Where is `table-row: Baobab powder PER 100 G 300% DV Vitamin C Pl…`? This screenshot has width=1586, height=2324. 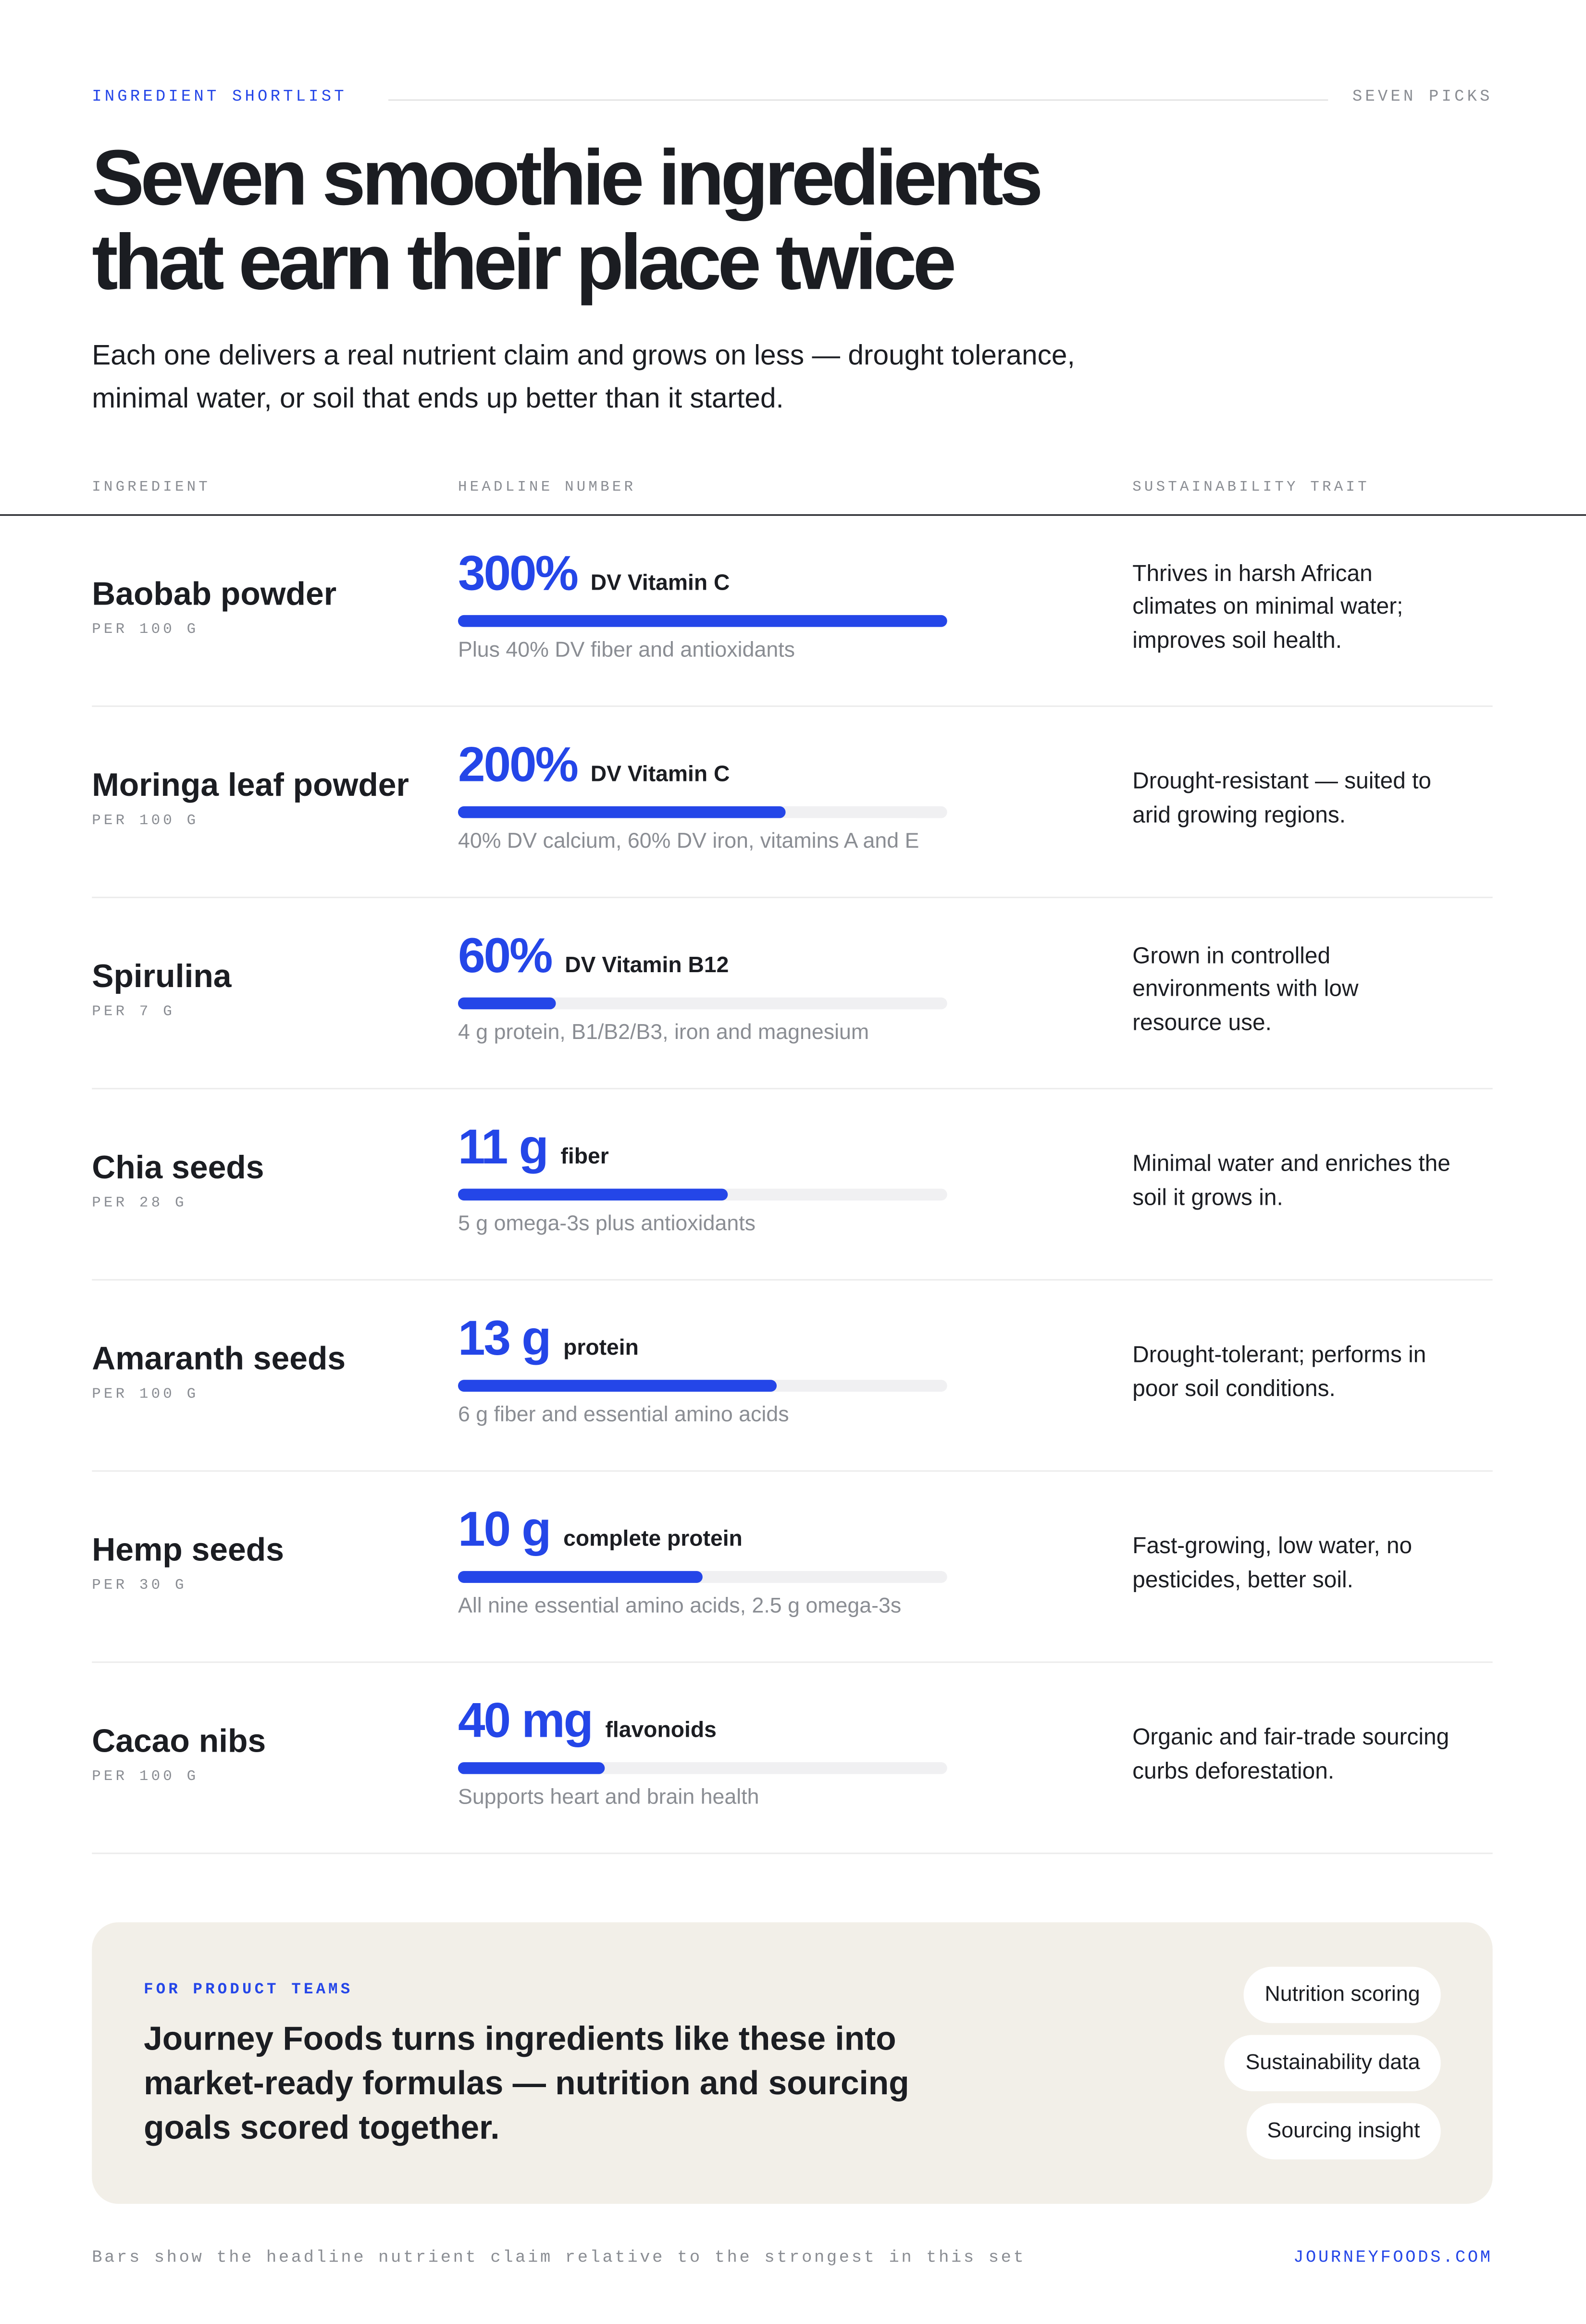 table-row: Baobab powder PER 100 G 300% DV Vitamin C Pl… is located at coordinates (793, 611).